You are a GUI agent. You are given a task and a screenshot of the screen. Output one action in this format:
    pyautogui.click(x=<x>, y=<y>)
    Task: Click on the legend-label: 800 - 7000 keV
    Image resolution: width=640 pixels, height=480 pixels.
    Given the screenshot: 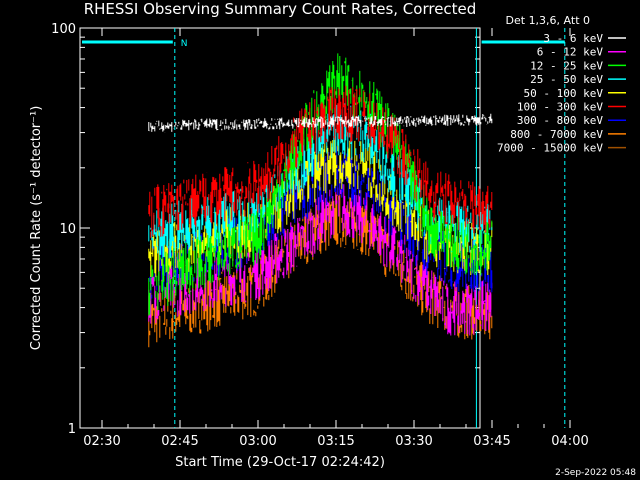 What is the action you would take?
    pyautogui.click(x=556, y=134)
    